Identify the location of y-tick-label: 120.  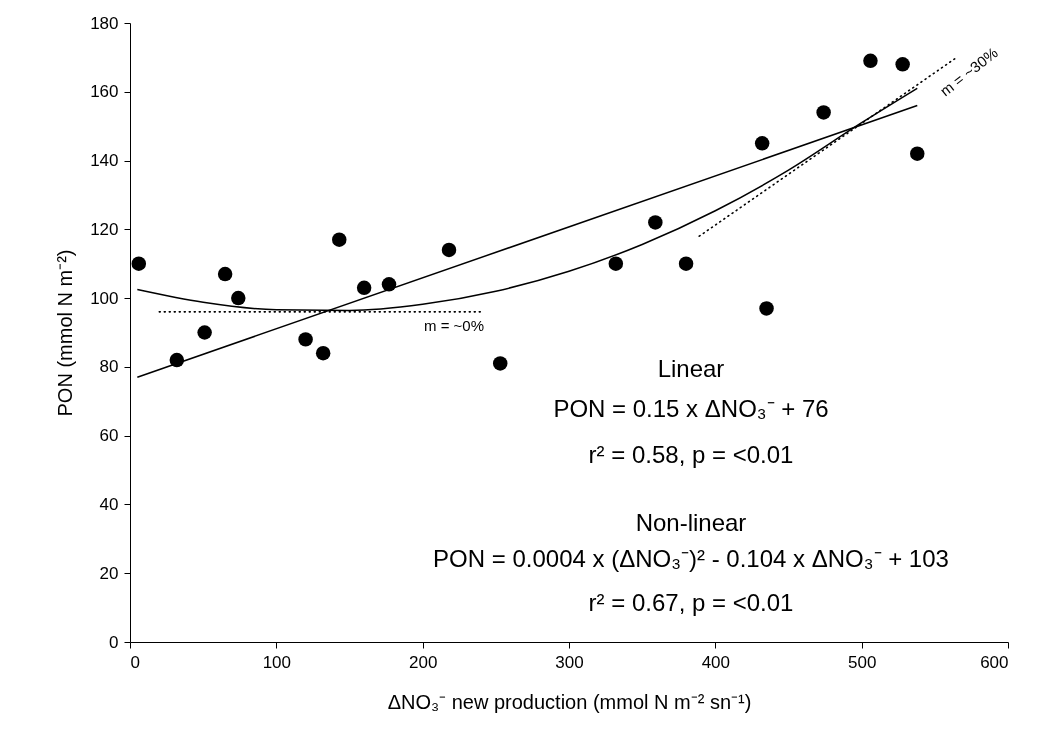
(104, 229).